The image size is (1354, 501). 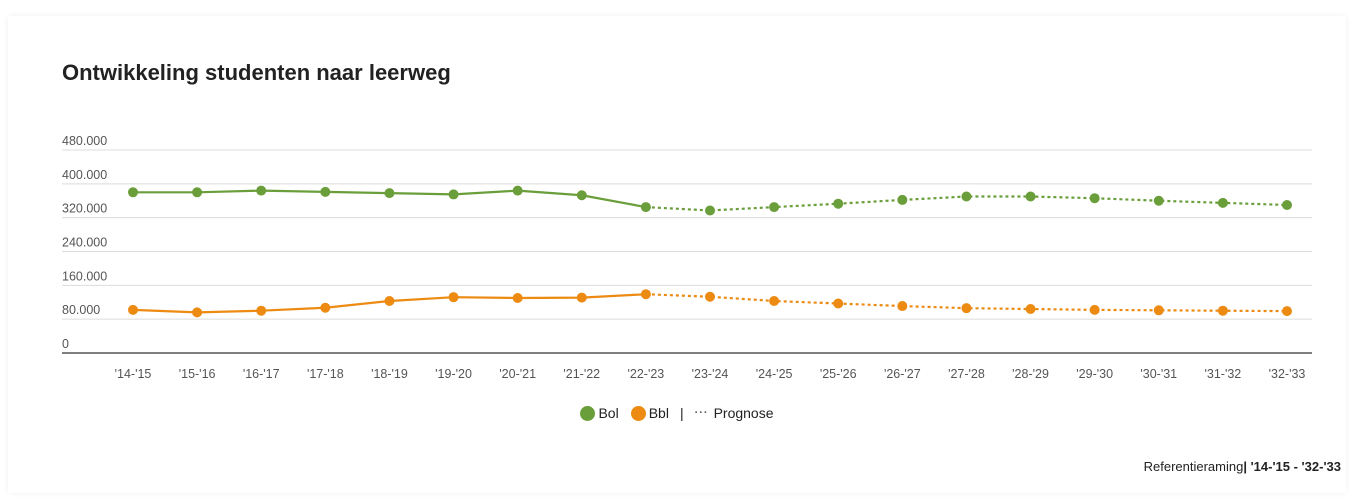 I want to click on legend-bol-label: Bol, so click(x=608, y=413).